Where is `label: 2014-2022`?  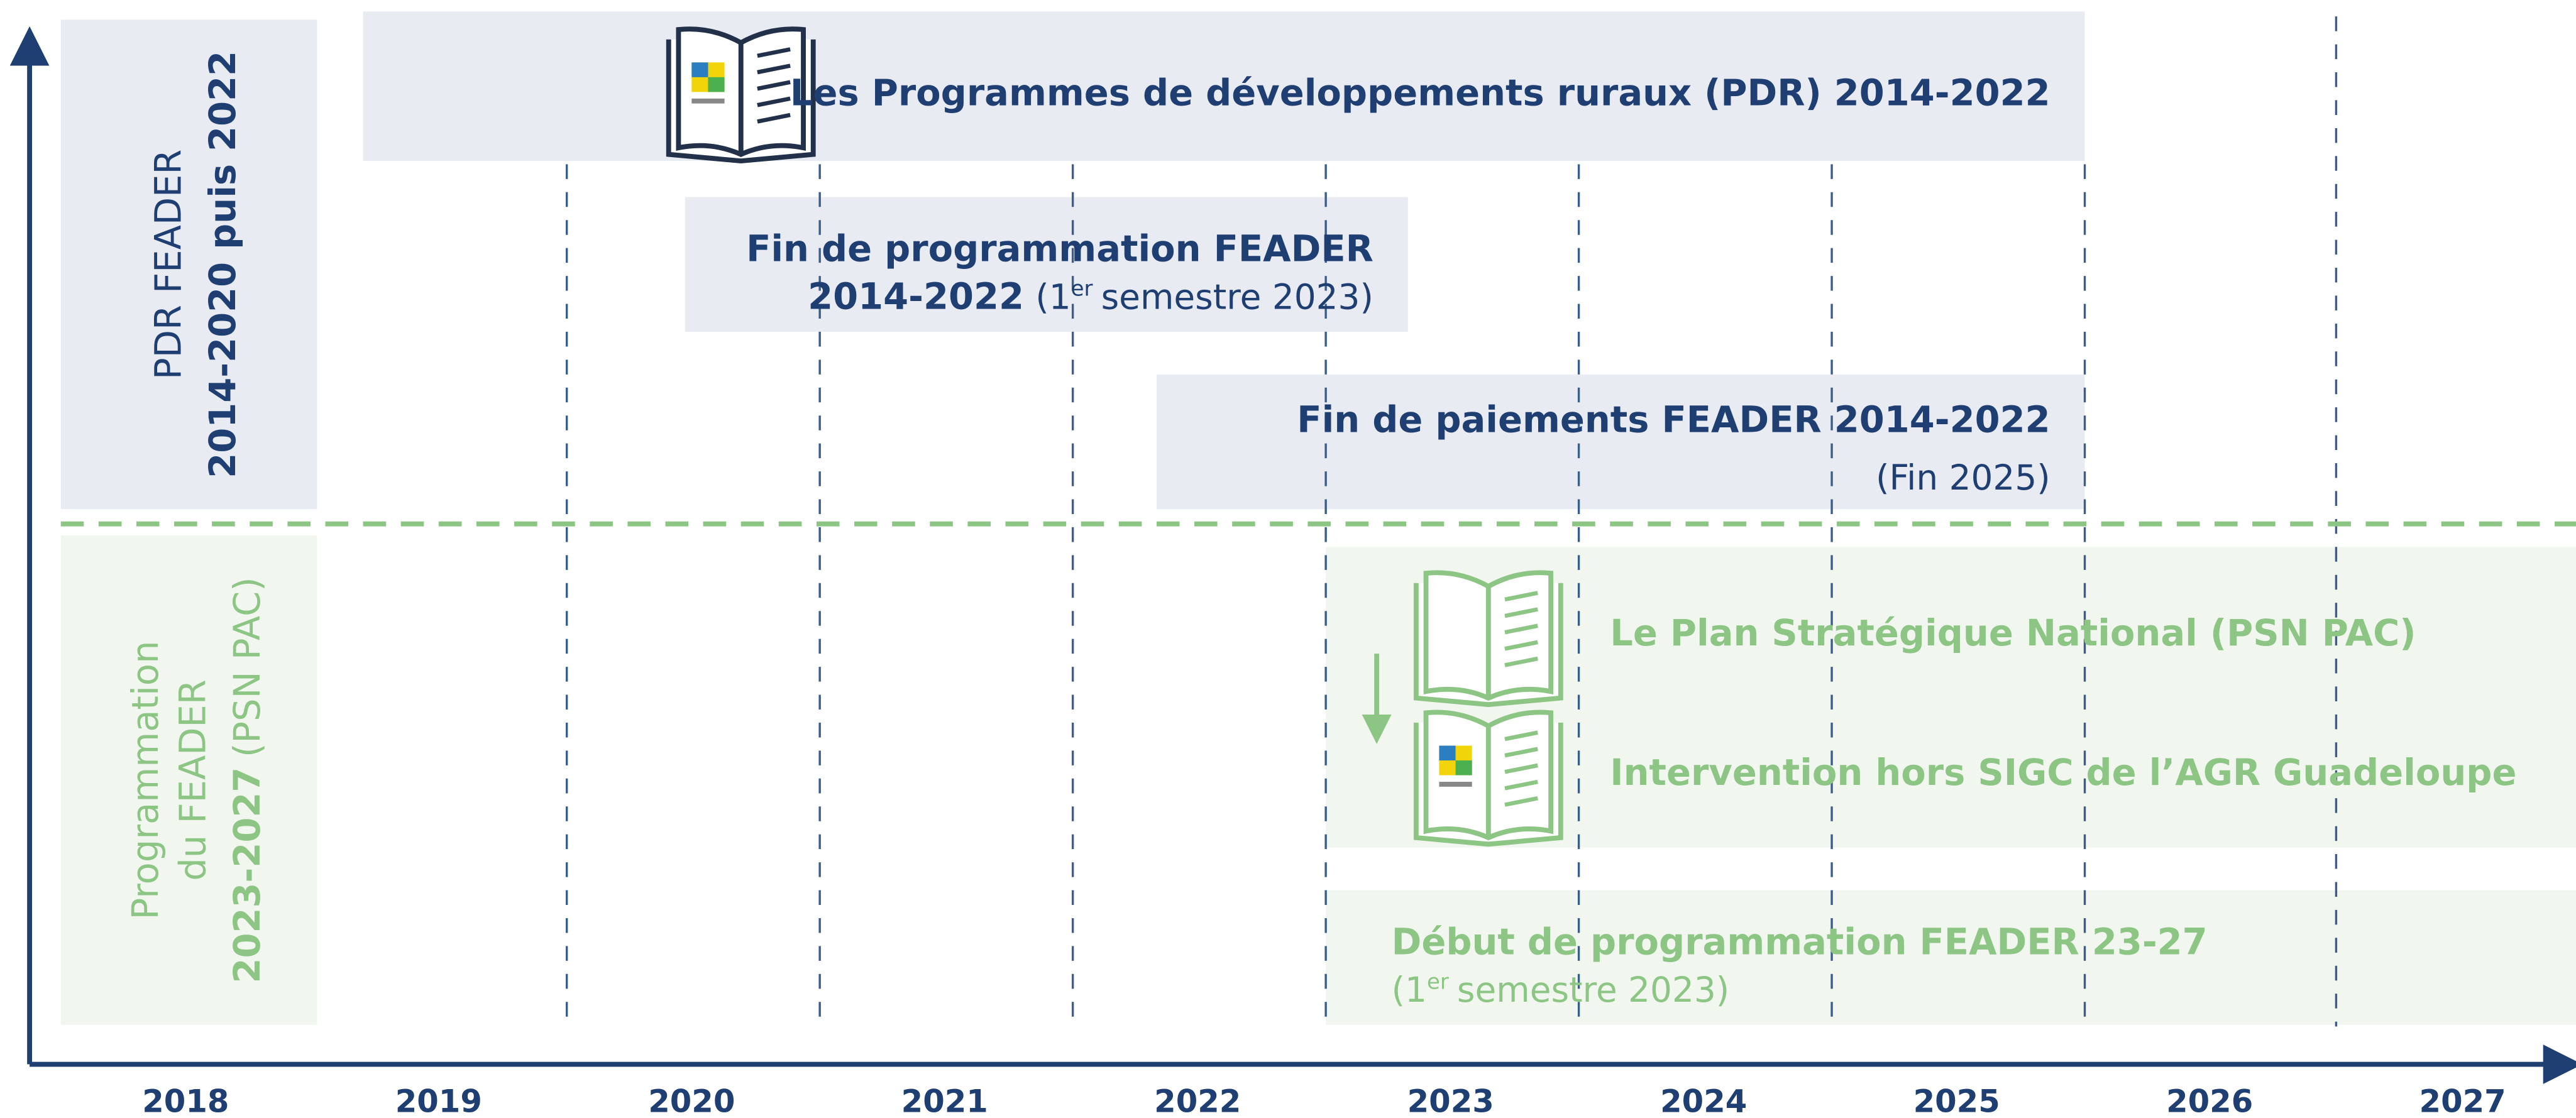 label: 2014-2022 is located at coordinates (916, 296).